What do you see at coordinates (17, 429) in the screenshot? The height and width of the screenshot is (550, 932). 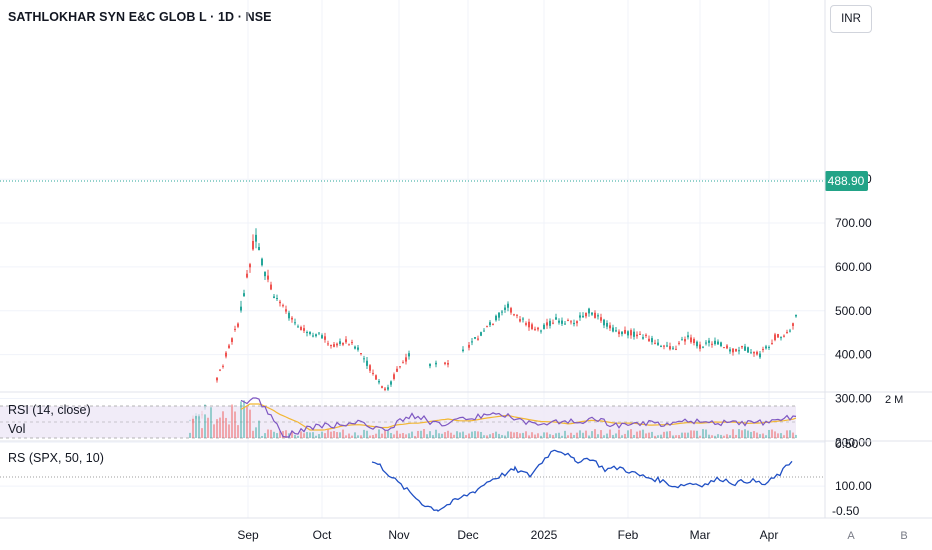 I see `vol-label: Vol` at bounding box center [17, 429].